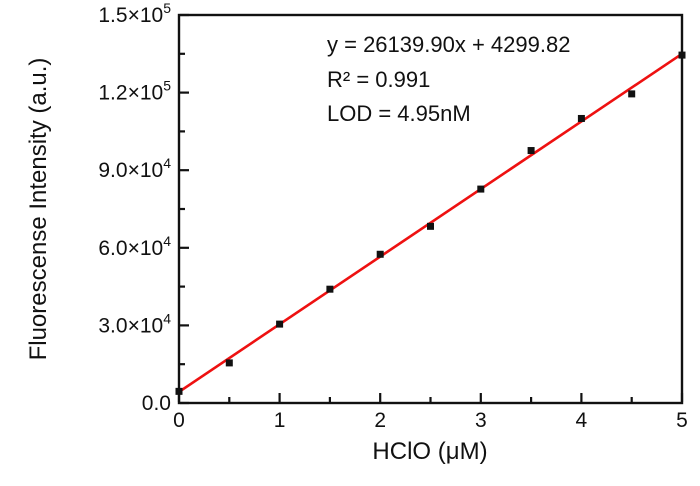  I want to click on y-tick-label: 1.5×10⁵, so click(134, 13).